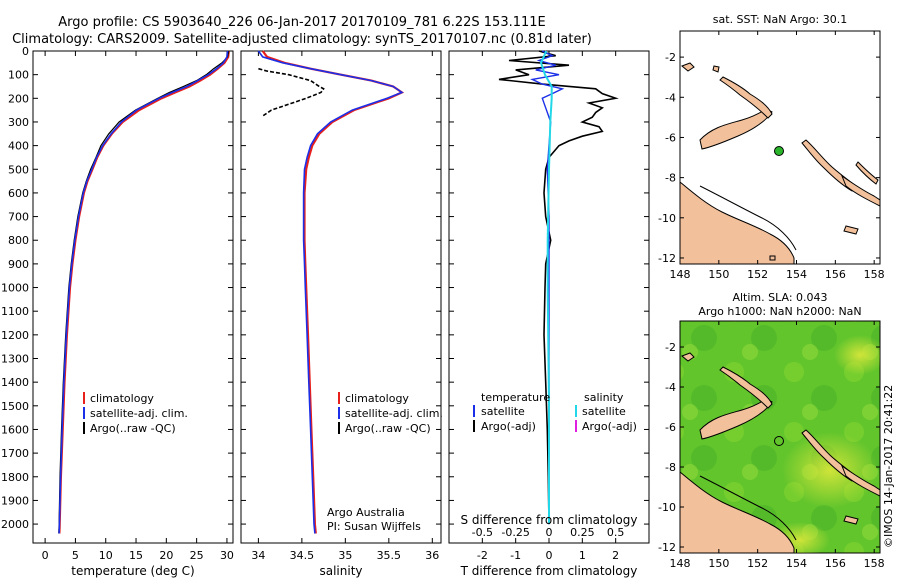 The image size is (900, 580). I want to click on y-tick-label: 500, so click(18, 169).